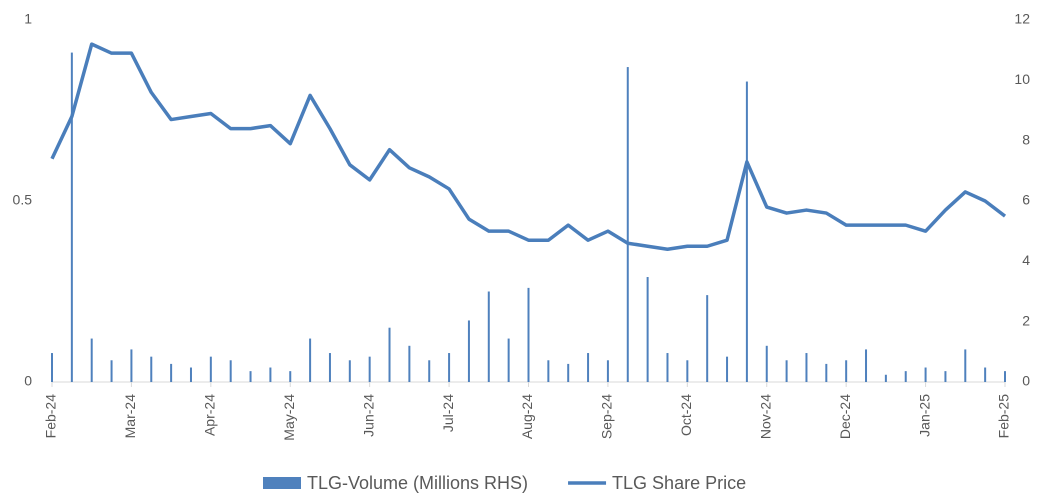 The width and height of the screenshot is (1063, 503). What do you see at coordinates (1026, 139) in the screenshot?
I see `y2-tick-label: 8` at bounding box center [1026, 139].